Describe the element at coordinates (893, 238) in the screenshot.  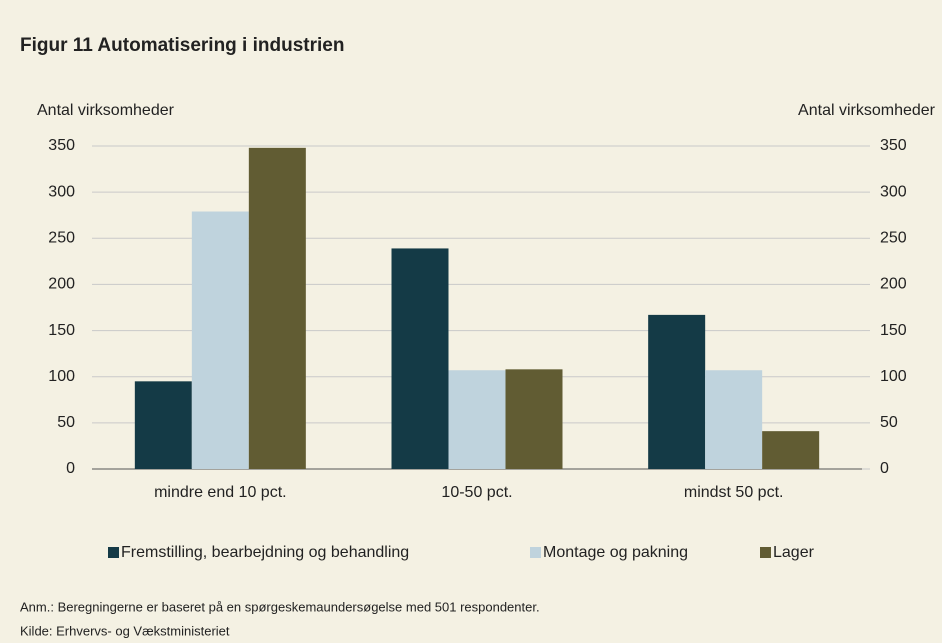
I see `y2-tick-label: 250` at that location.